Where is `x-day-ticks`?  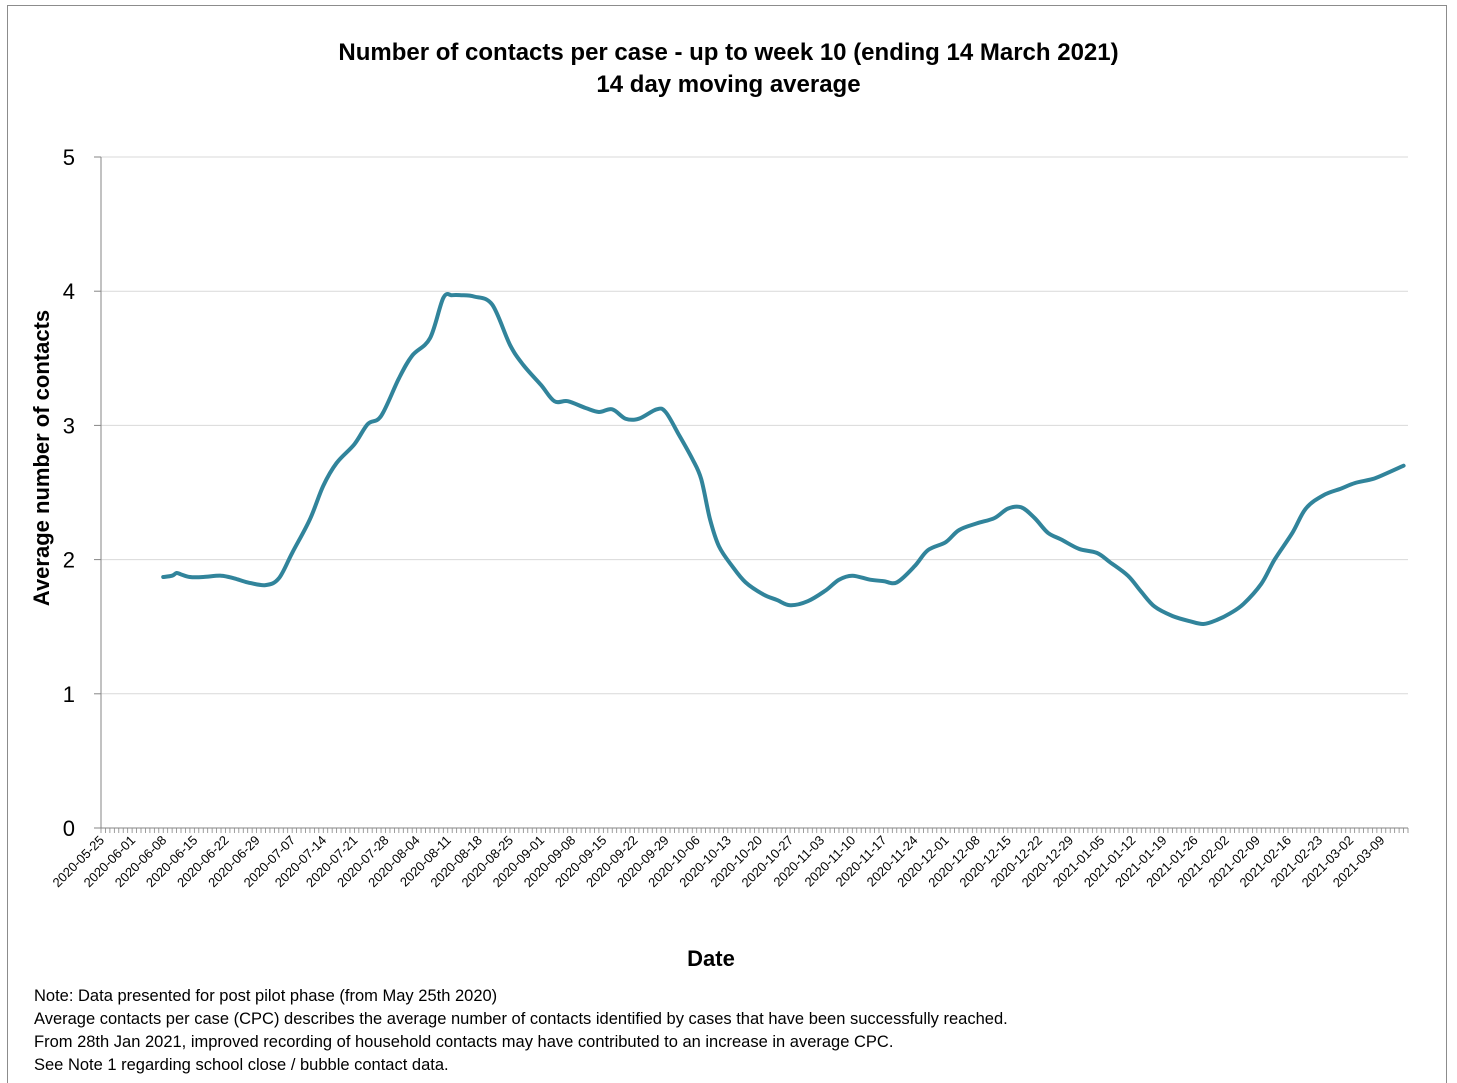 x-day-ticks is located at coordinates (754, 830).